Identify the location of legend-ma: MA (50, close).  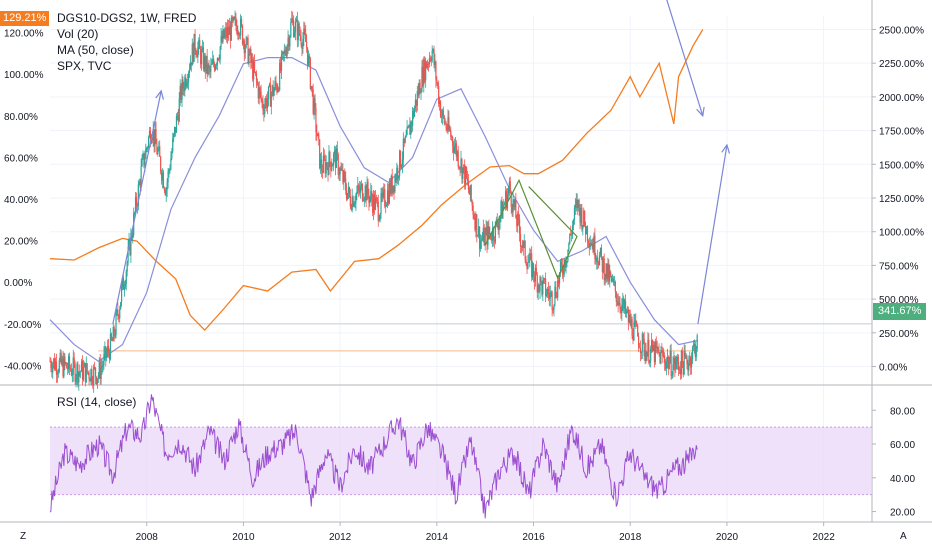
(95, 50).